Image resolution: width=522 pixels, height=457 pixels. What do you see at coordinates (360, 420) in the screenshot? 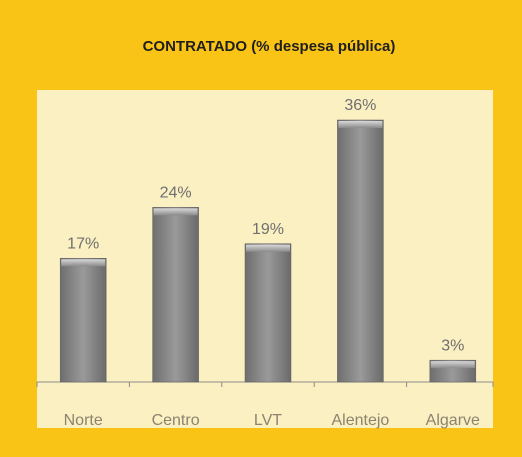
I see `x-tick-label: Alentejo` at bounding box center [360, 420].